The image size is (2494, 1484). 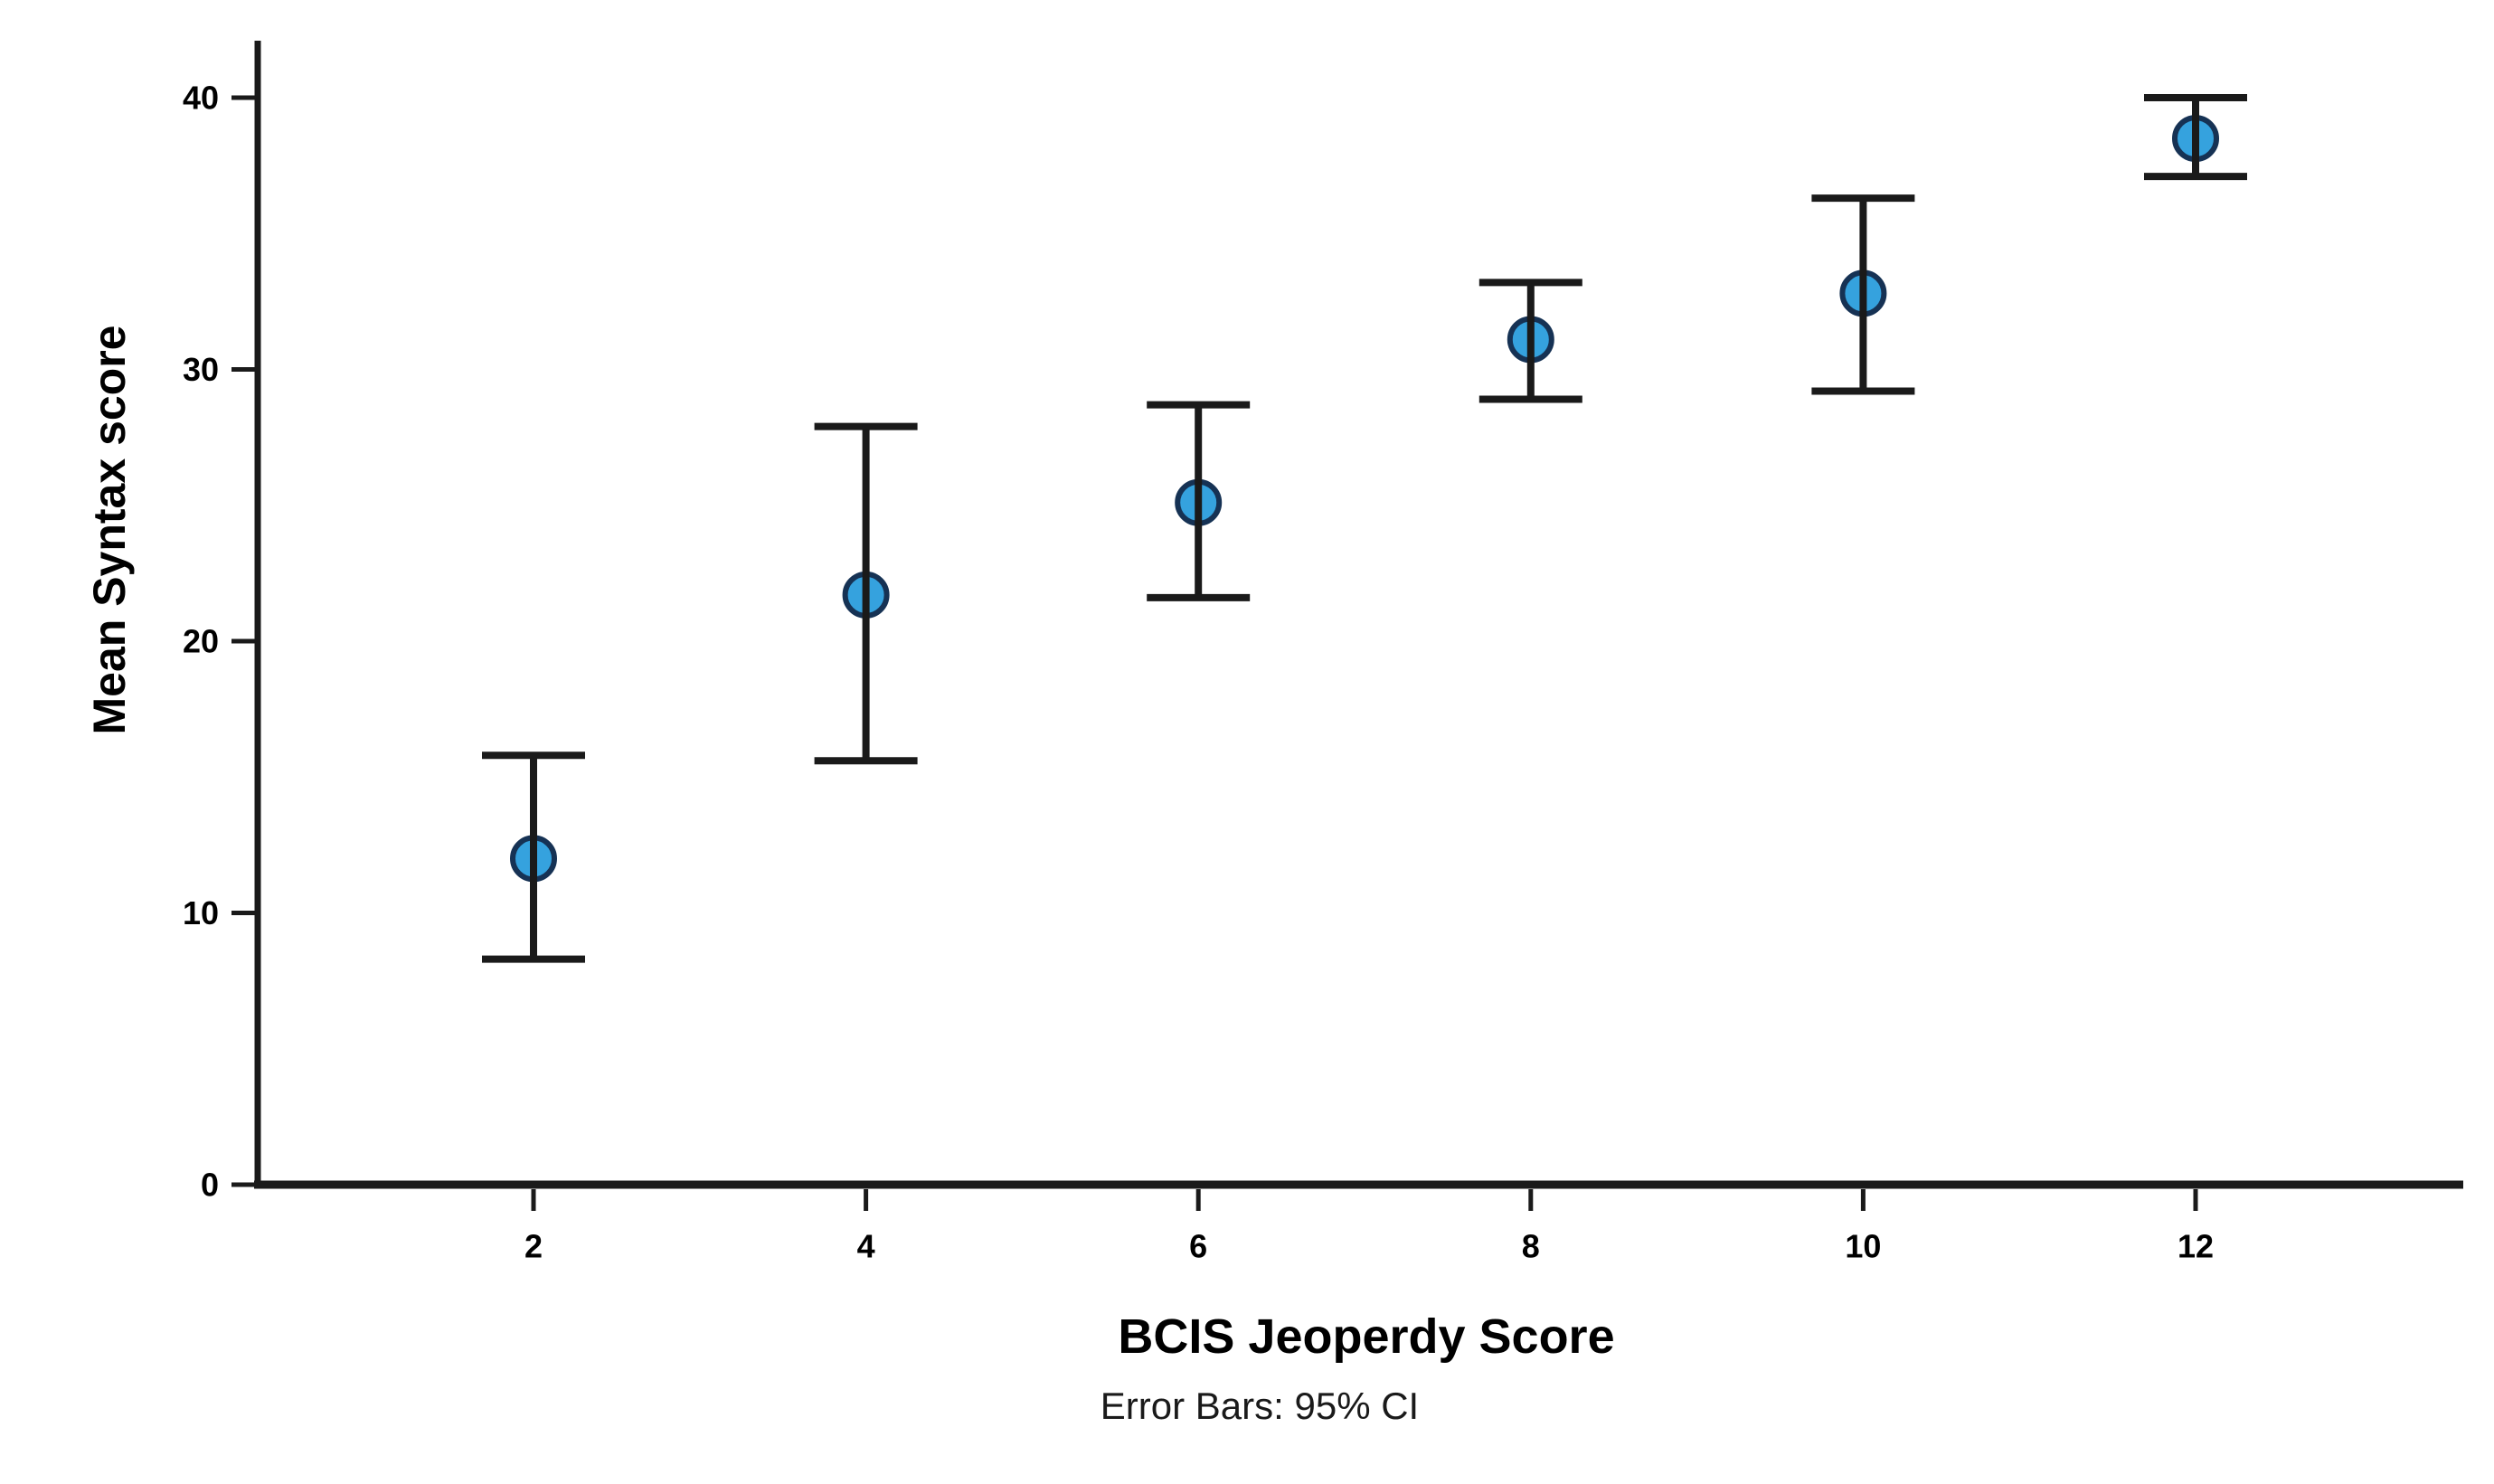 I want to click on x-tick-label: 8, so click(x=1531, y=1246).